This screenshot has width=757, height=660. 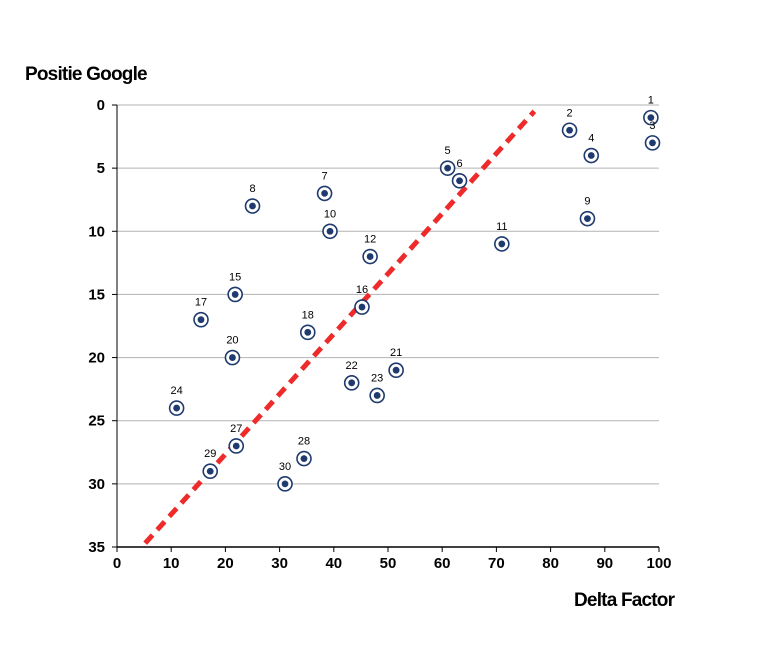 I want to click on x-tick-label: 100, so click(x=658, y=563).